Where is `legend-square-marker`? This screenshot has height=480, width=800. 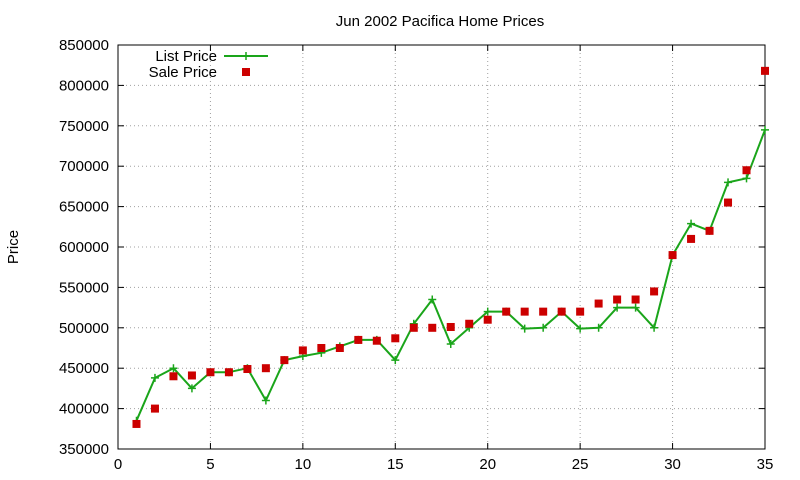
legend-square-marker is located at coordinates (246, 72).